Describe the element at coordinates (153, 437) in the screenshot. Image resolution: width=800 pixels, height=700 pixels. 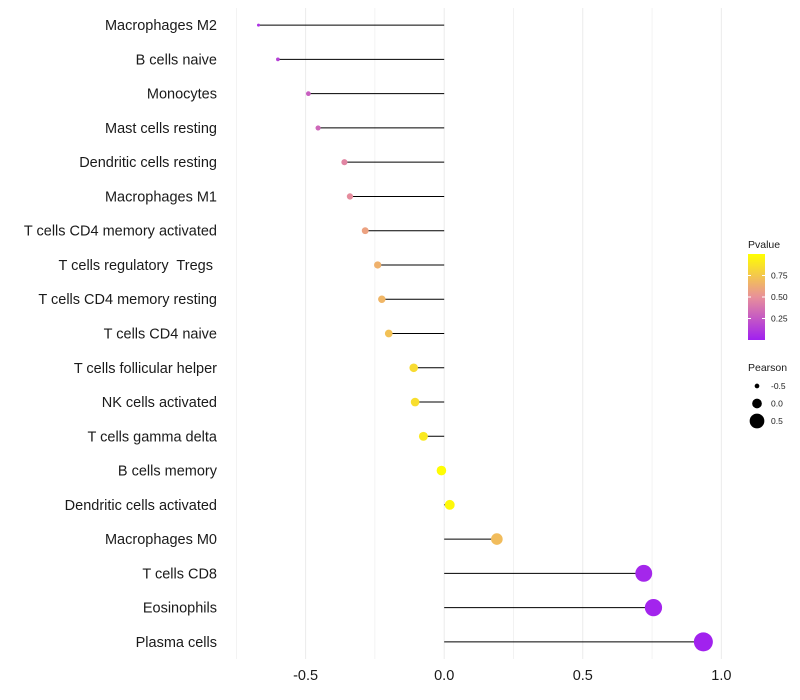
I see `category-label: T cells gamma delta` at that location.